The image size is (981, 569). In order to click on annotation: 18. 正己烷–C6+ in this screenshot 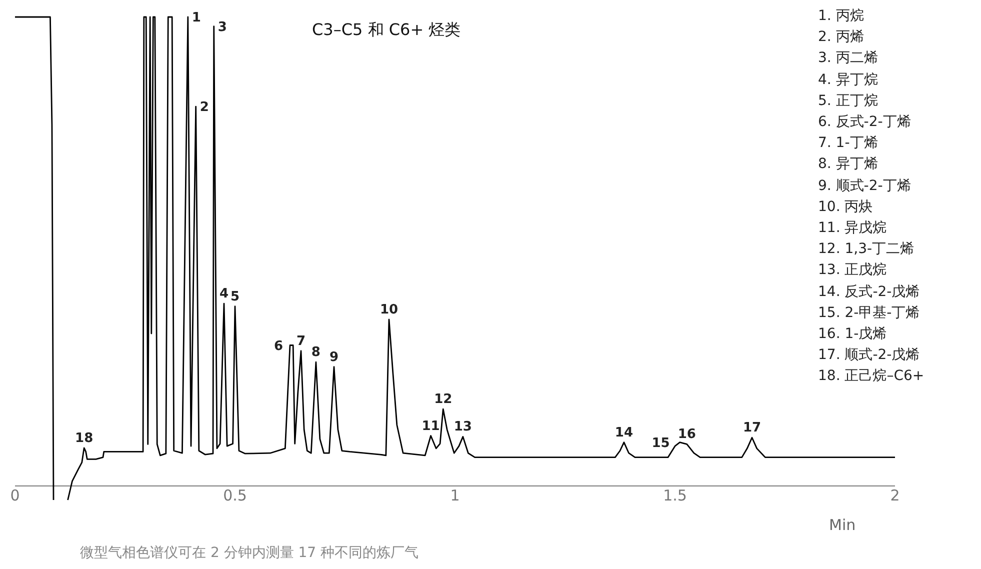, I will do `click(871, 376)`.